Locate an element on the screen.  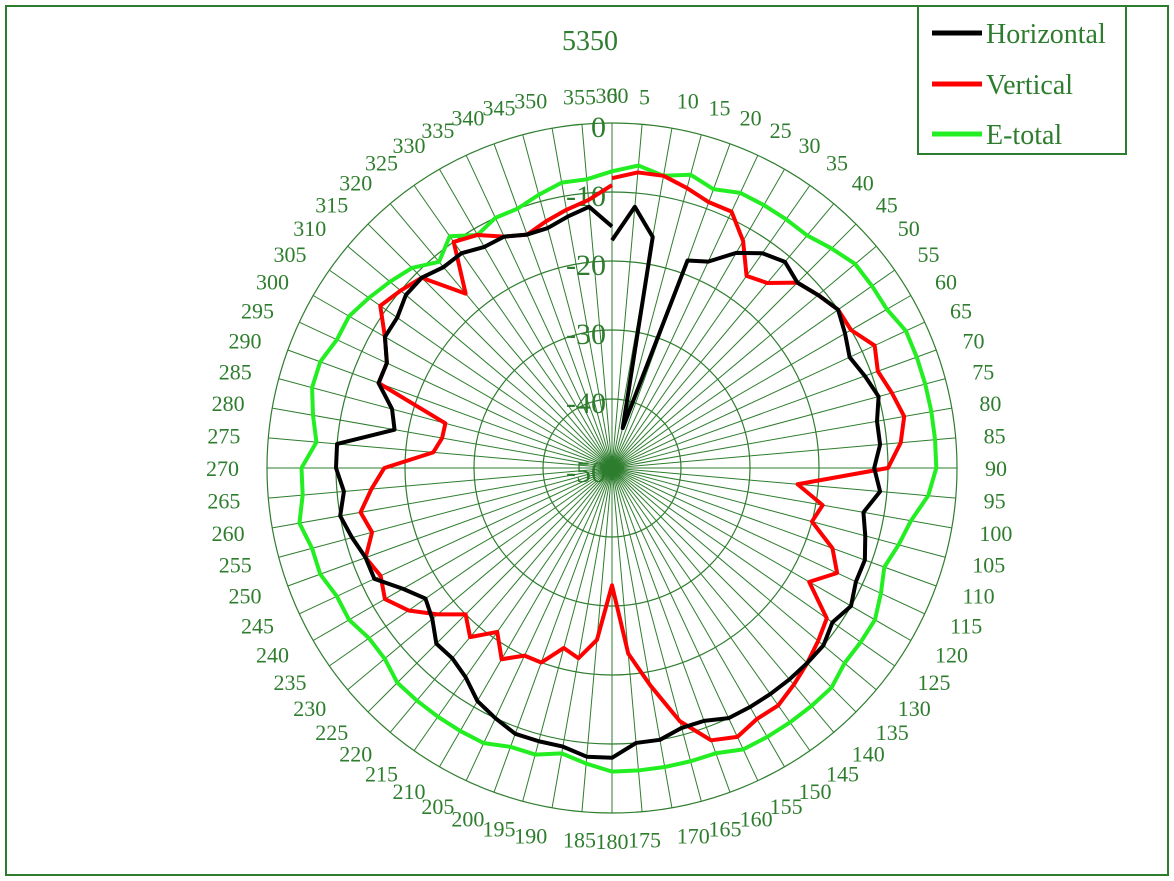
angle-label: 60 is located at coordinates (946, 282).